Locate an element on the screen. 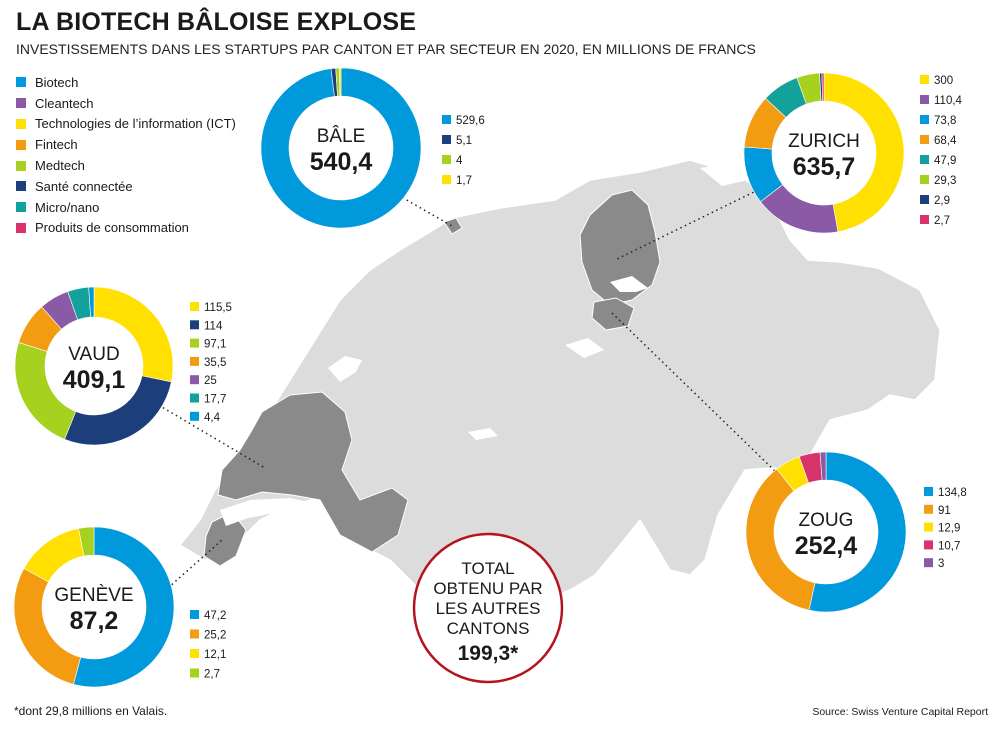  connector-zurich is located at coordinates (686, 225).